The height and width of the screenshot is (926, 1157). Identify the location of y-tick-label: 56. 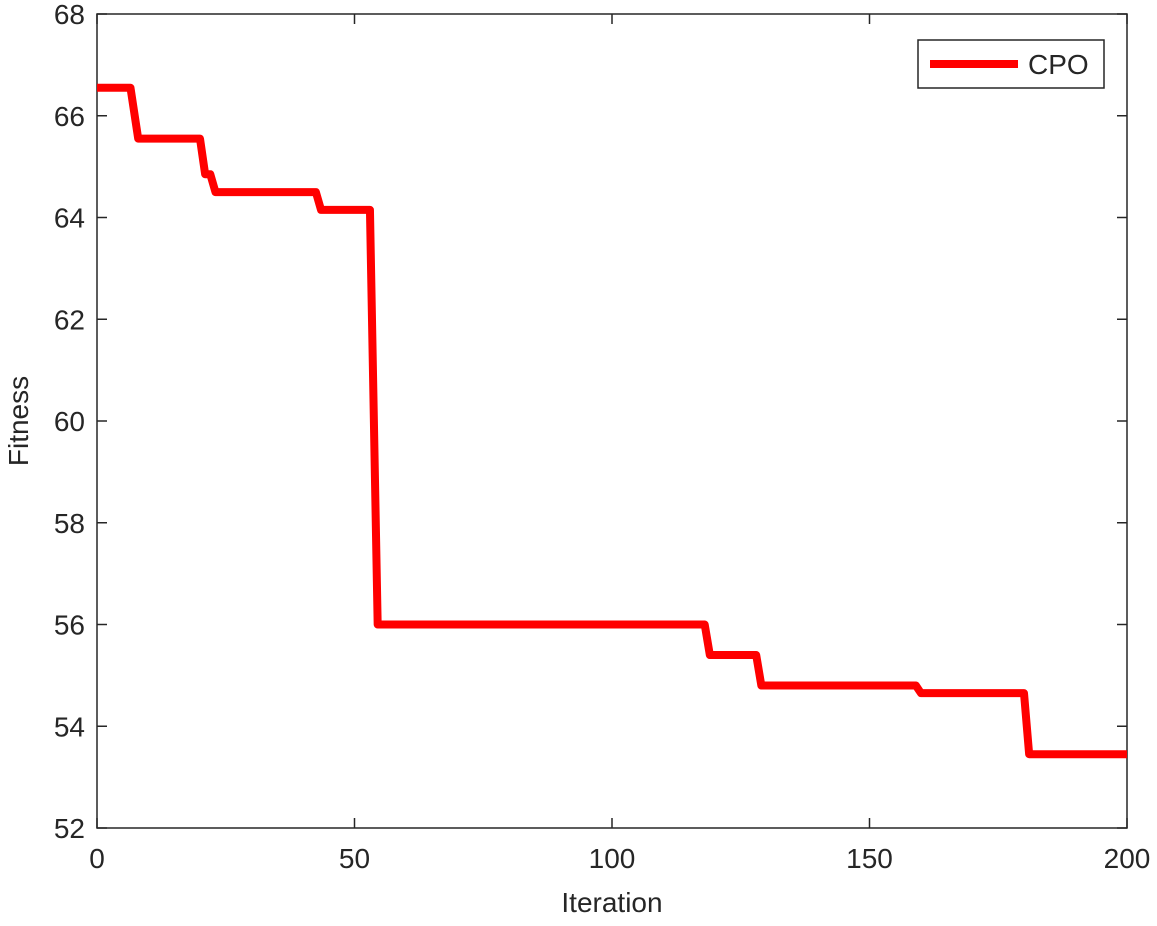
(69, 625).